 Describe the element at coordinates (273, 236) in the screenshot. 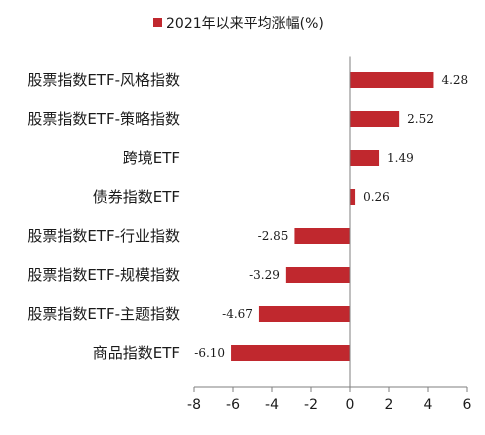

I see `value-label-4: -2.85` at that location.